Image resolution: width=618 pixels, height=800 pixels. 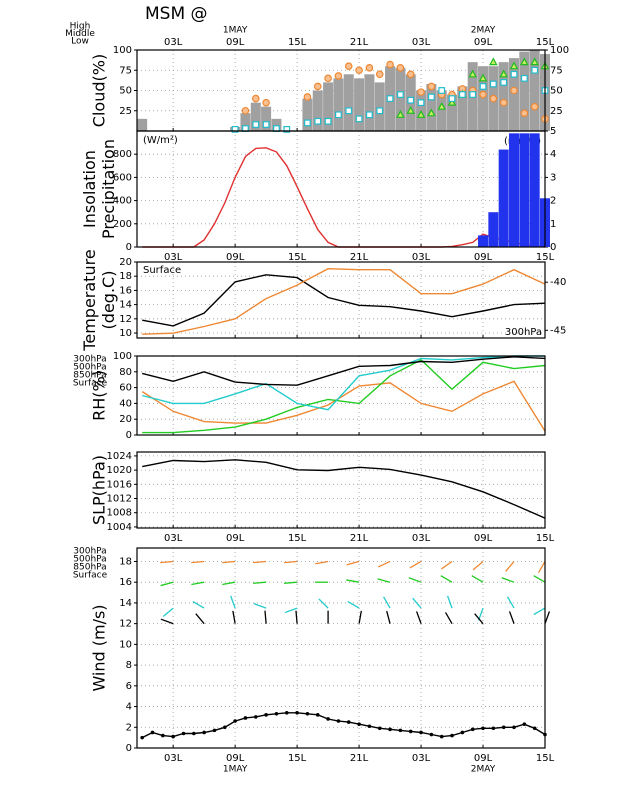 What do you see at coordinates (80, 42) in the screenshot?
I see `legend-label: Low` at bounding box center [80, 42].